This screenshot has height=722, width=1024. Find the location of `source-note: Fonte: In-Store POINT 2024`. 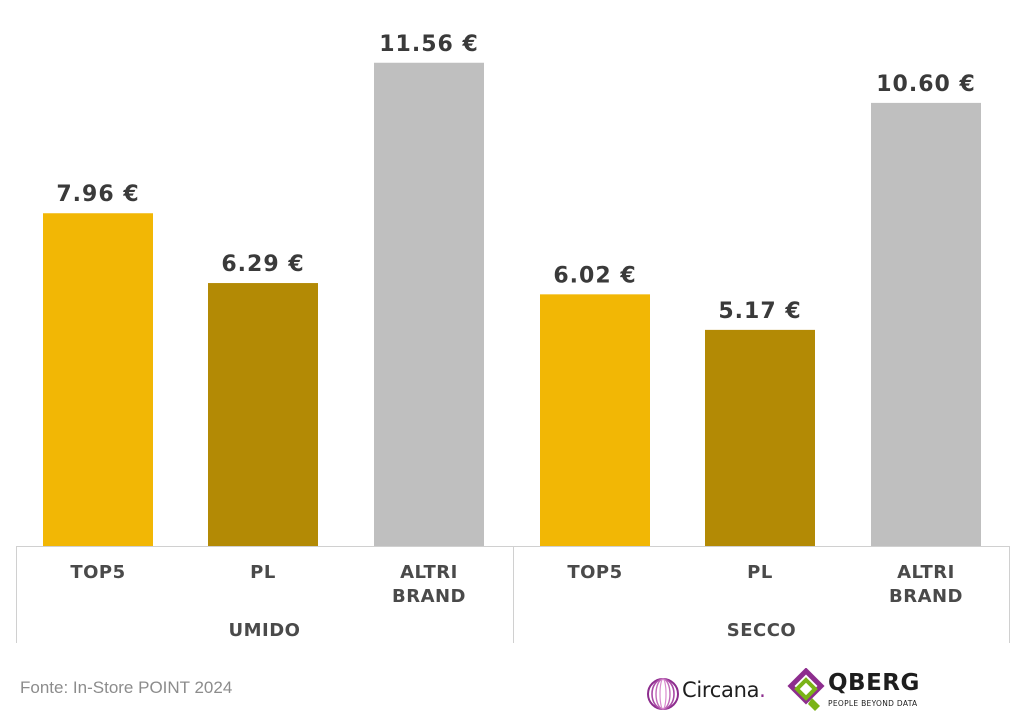

source-note: Fonte: In-Store POINT 2024 is located at coordinates (126, 687).